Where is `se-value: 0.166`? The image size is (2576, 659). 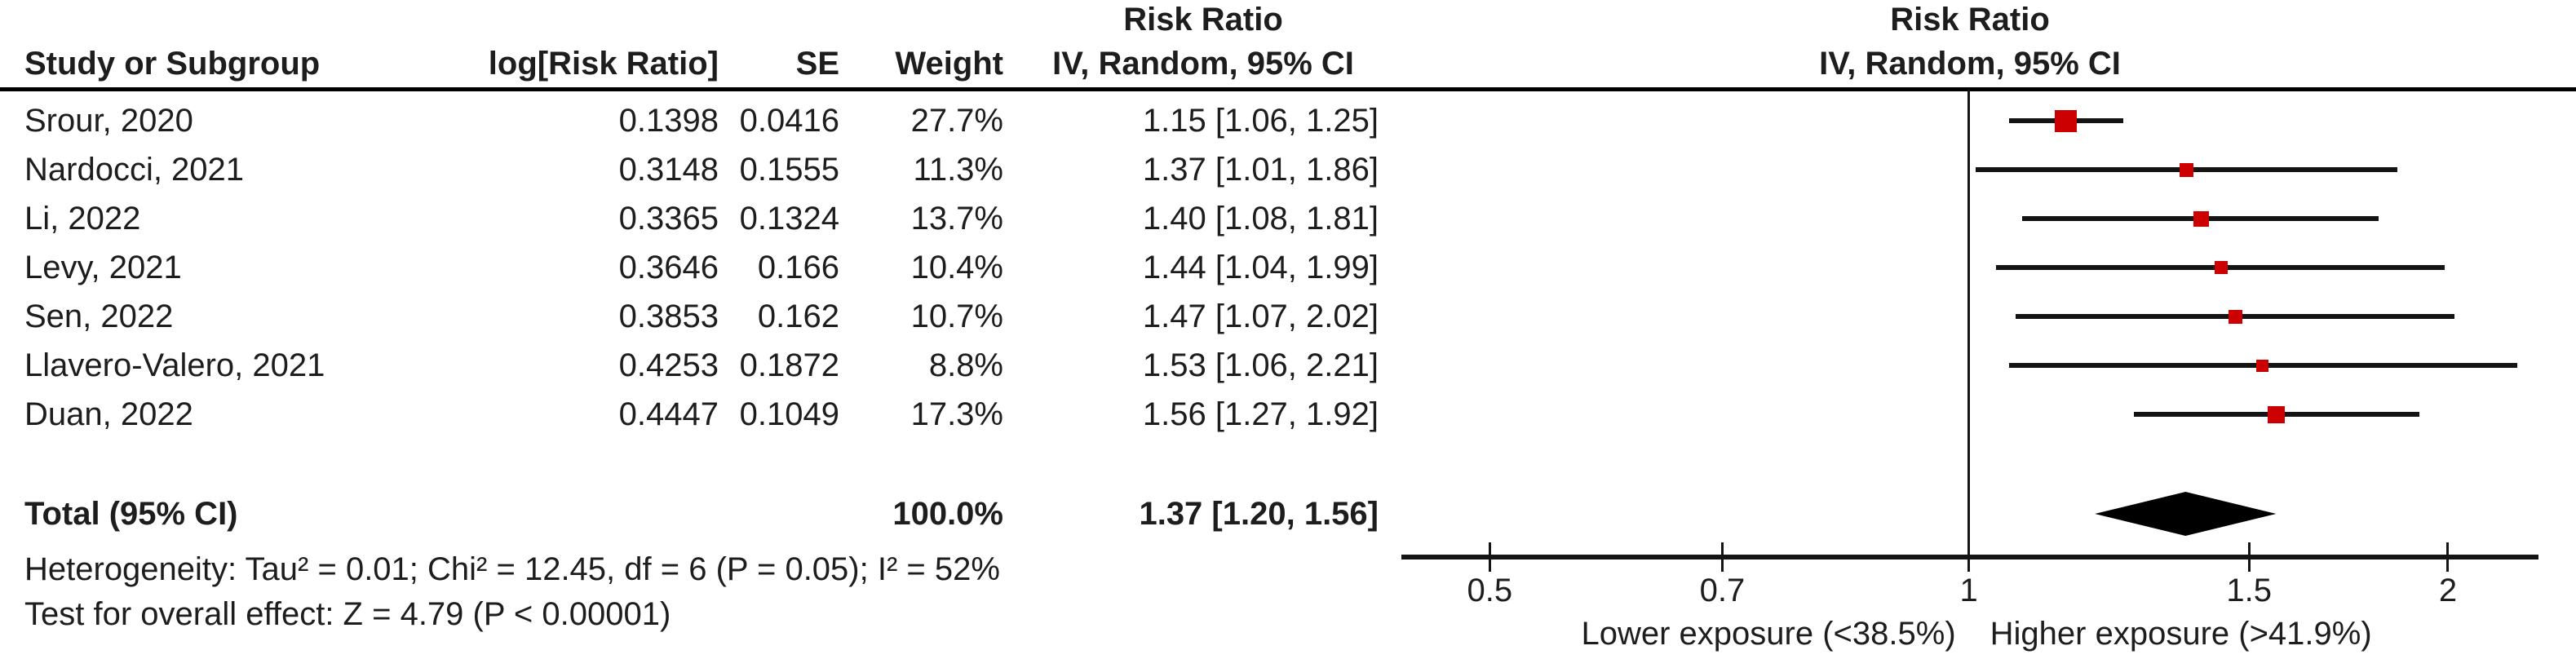 se-value: 0.166 is located at coordinates (798, 267).